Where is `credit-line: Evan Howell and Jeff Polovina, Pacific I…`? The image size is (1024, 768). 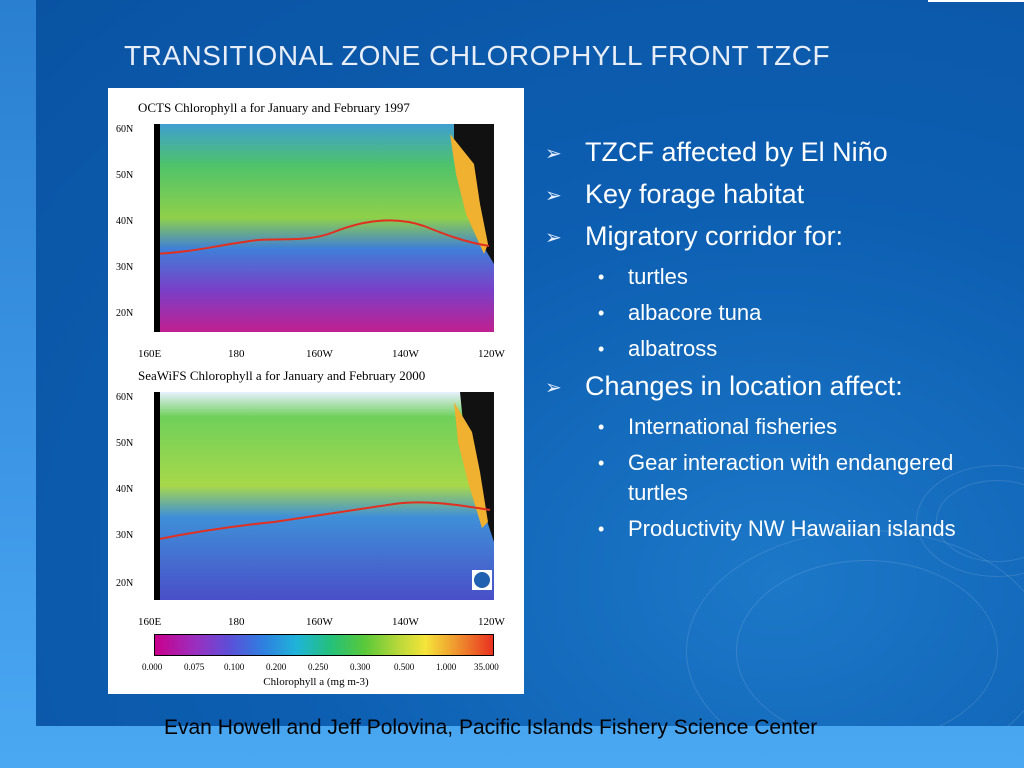 credit-line: Evan Howell and Jeff Polovina, Pacific I… is located at coordinates (491, 727).